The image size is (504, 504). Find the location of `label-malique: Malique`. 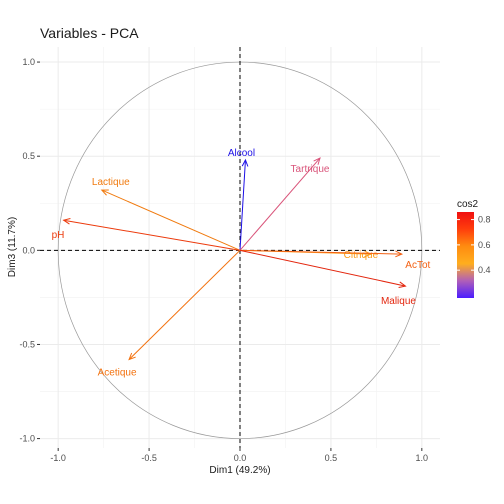

label-malique: Malique is located at coordinates (398, 301).